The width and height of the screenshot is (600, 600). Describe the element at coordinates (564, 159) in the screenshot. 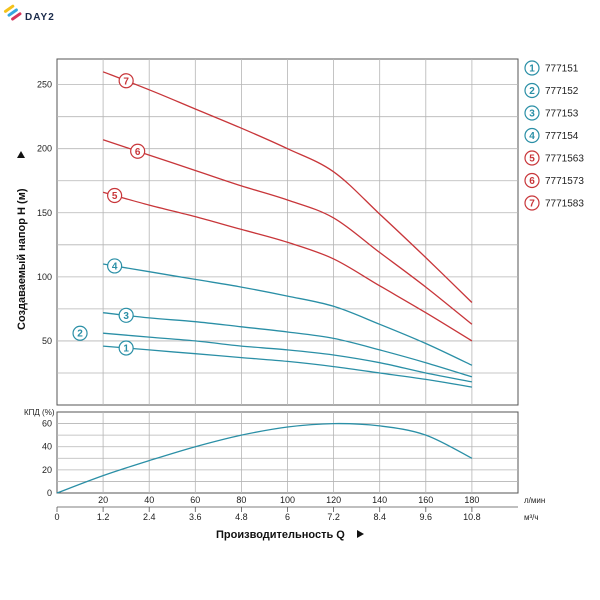

I see `legend-label: 7771563` at that location.